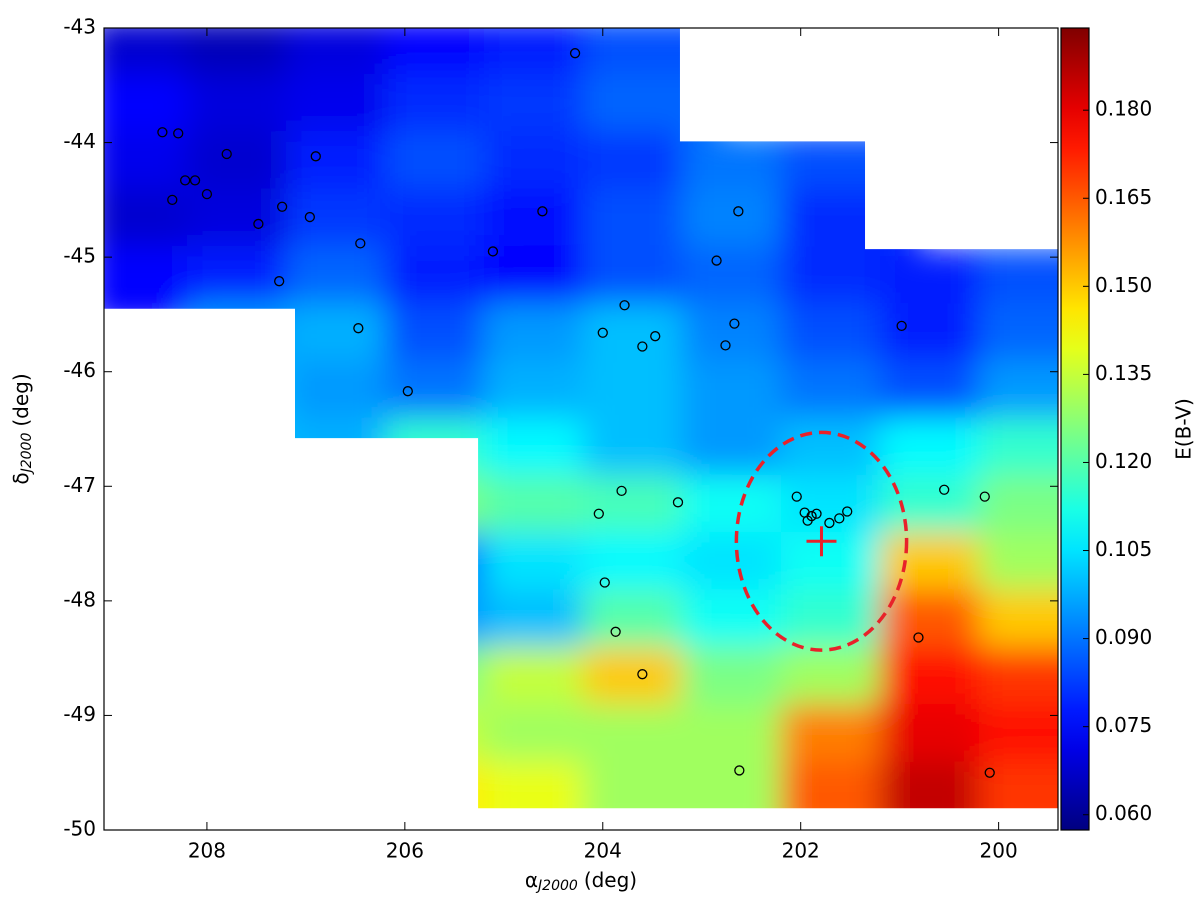 The height and width of the screenshot is (902, 1200). I want to click on y-label-unit: (deg), so click(21, 399).